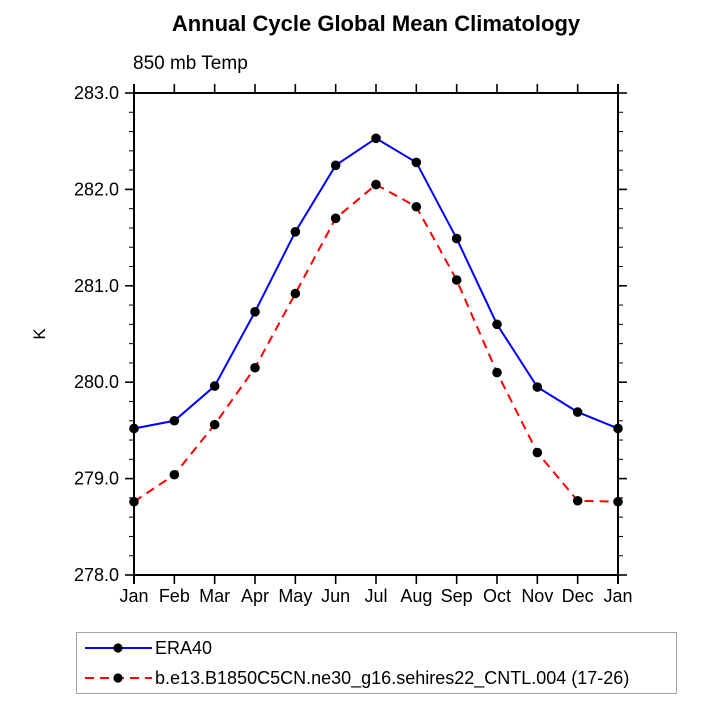 Image resolution: width=715 pixels, height=715 pixels. Describe the element at coordinates (497, 596) in the screenshot. I see `x-tick-label: Oct` at that location.